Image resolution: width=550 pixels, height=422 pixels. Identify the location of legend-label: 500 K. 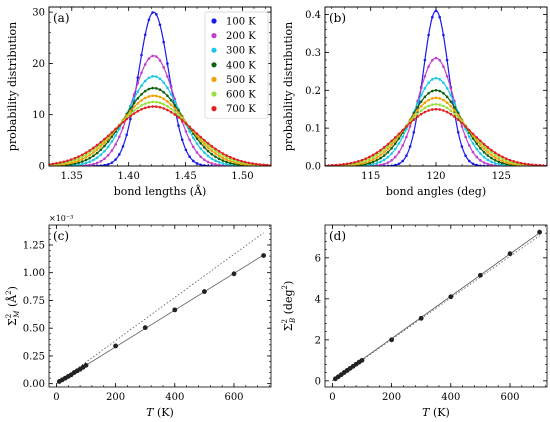
(241, 80).